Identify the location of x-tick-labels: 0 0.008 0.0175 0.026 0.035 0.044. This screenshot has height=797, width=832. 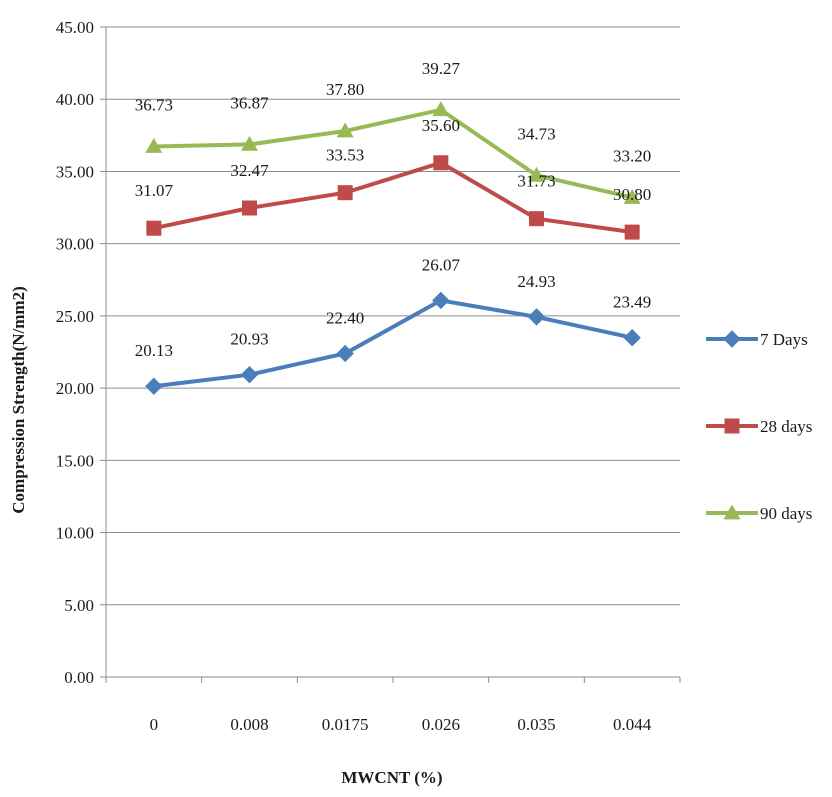
(401, 724).